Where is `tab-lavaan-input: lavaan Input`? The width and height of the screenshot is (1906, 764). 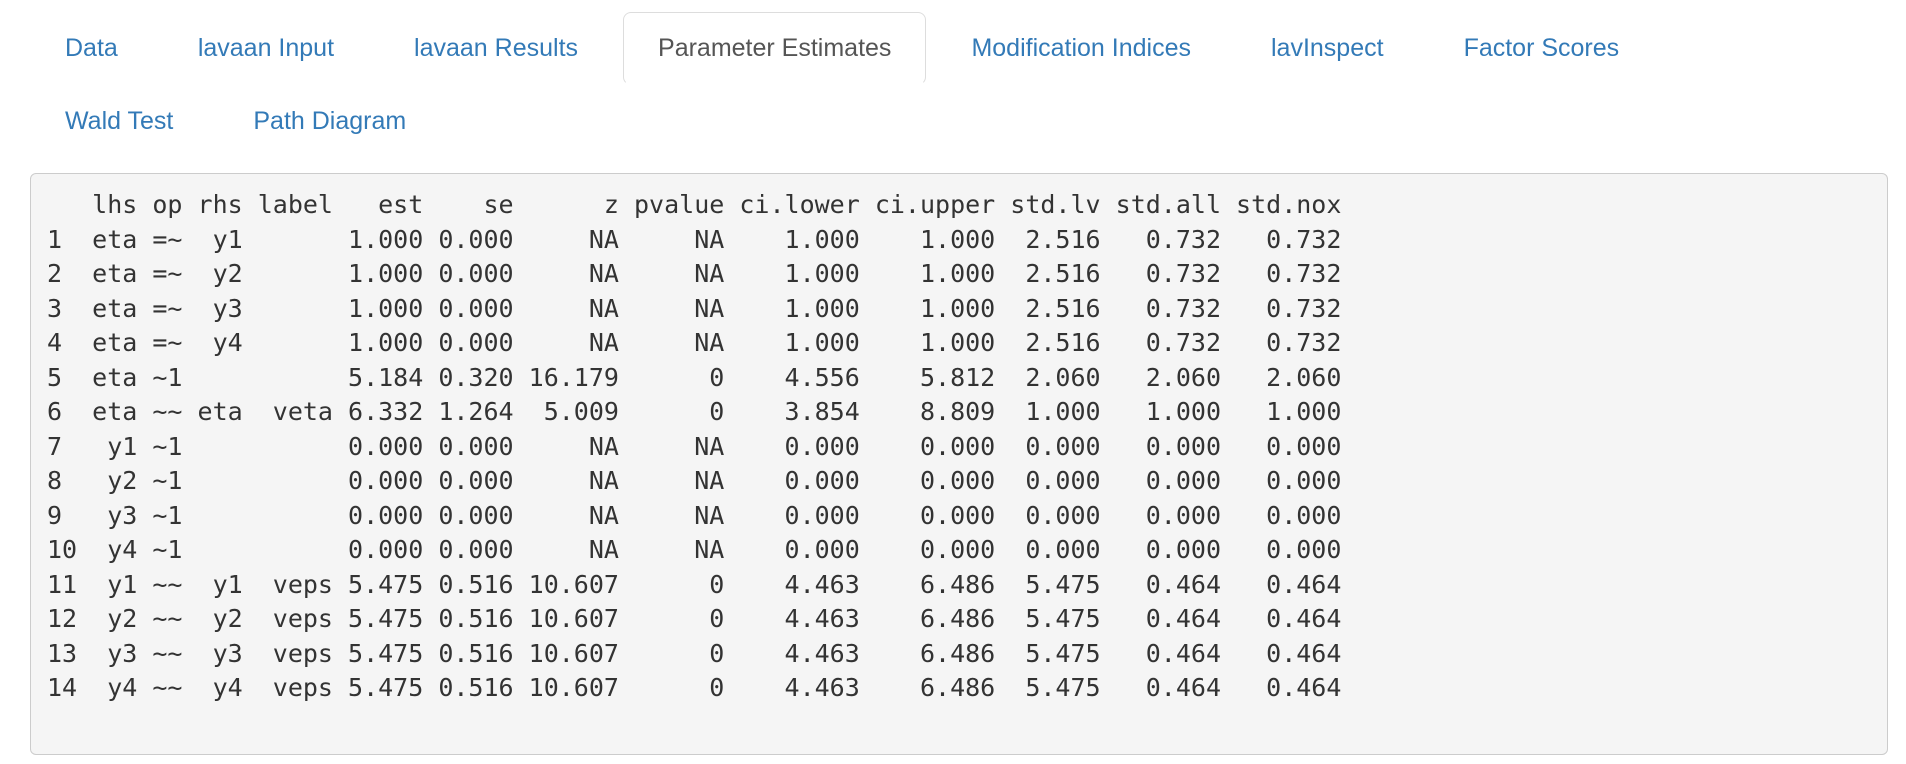 tab-lavaan-input: lavaan Input is located at coordinates (266, 48).